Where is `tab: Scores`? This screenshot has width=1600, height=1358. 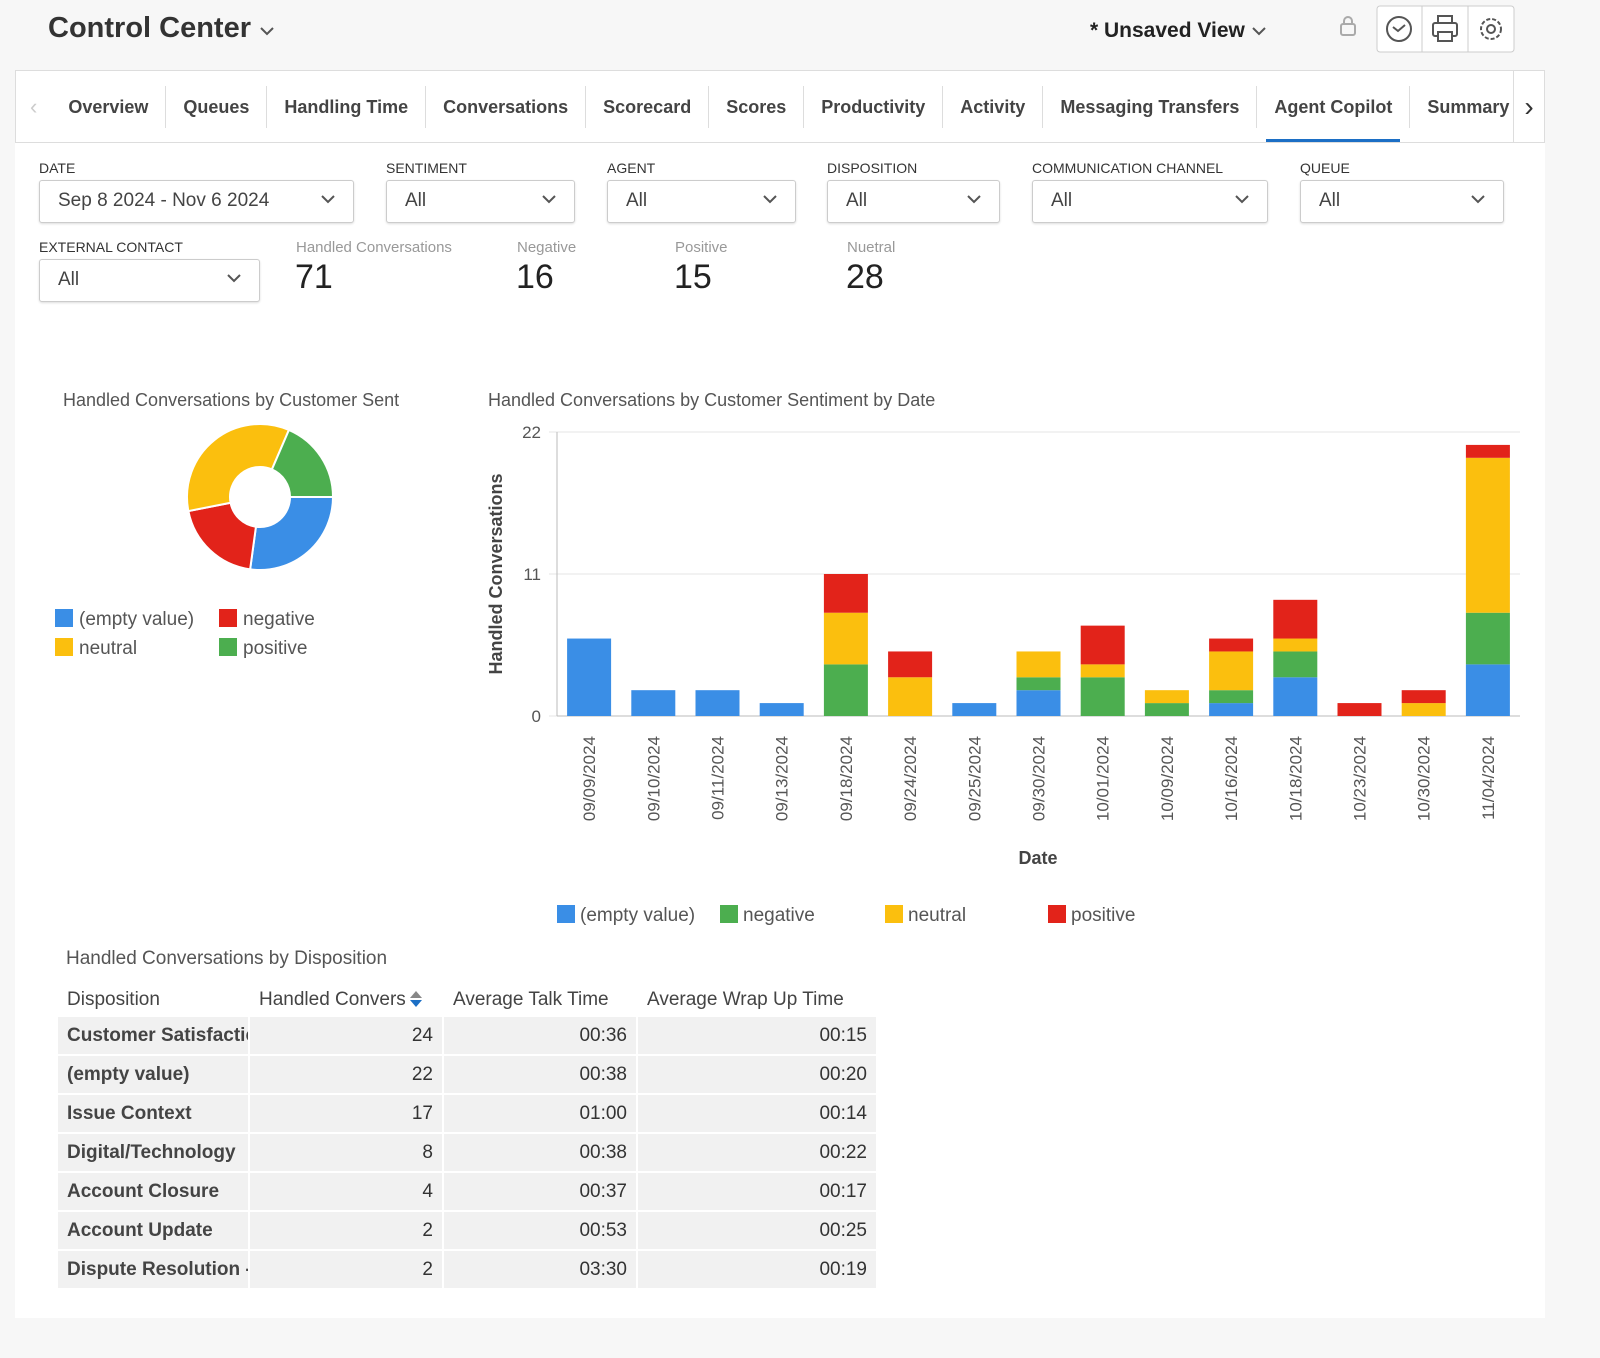 tab: Scores is located at coordinates (755, 106).